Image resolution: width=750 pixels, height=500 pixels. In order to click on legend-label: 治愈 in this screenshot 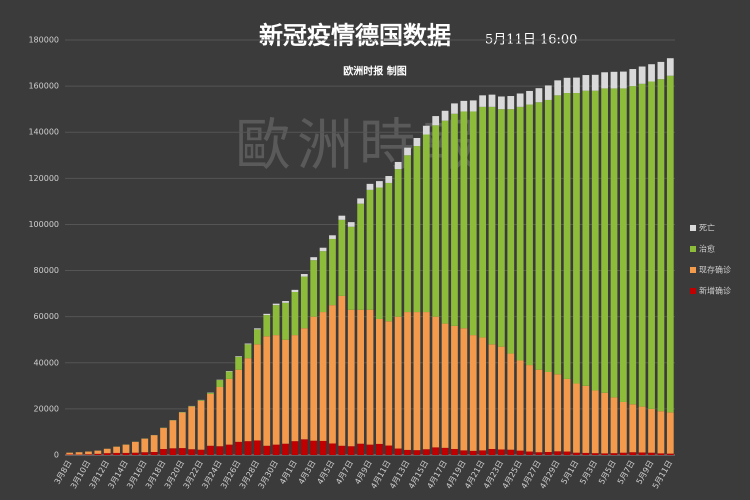, I will do `click(707, 249)`.